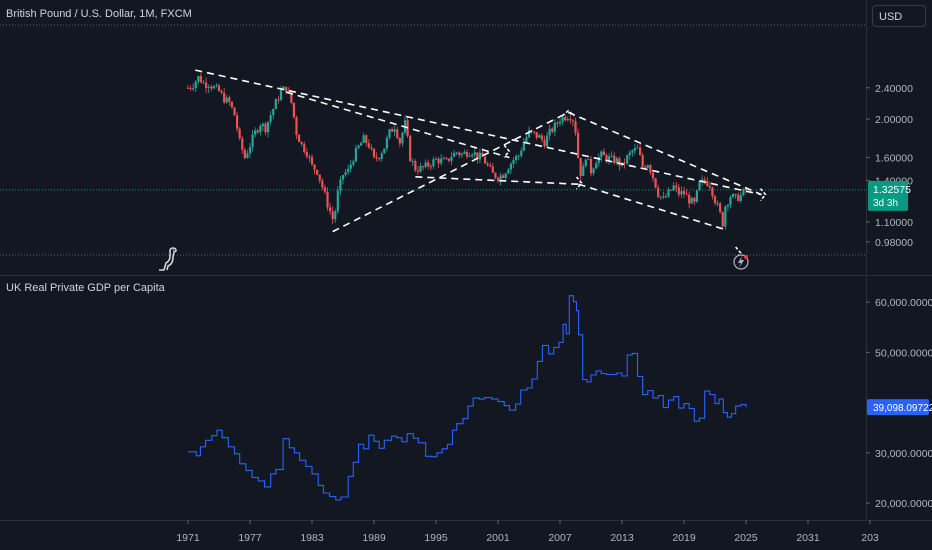  I want to click on arrow-head-lower-right, so click(738, 253).